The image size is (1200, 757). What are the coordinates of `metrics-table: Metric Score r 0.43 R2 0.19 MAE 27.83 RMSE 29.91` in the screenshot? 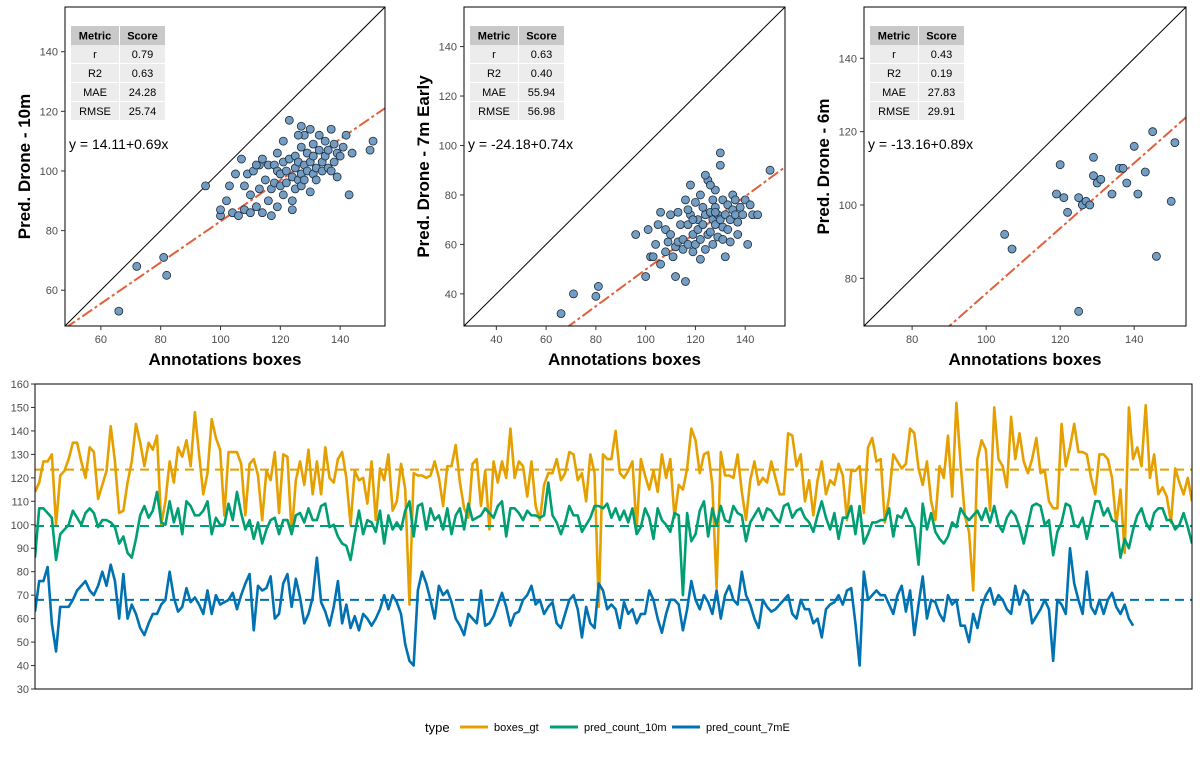 It's located at (917, 73).